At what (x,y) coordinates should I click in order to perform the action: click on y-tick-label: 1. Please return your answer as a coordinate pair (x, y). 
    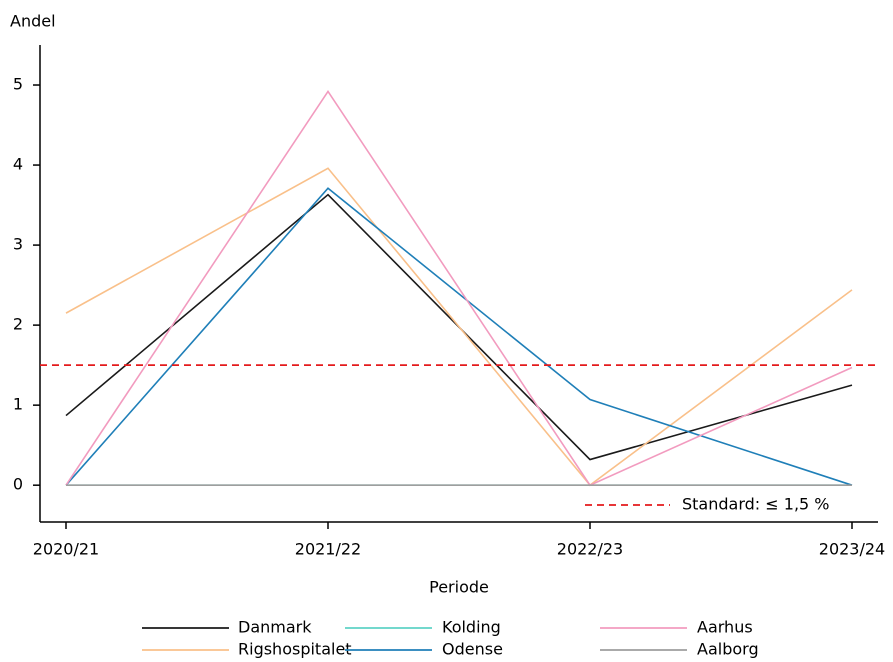
    Looking at the image, I should click on (18, 404).